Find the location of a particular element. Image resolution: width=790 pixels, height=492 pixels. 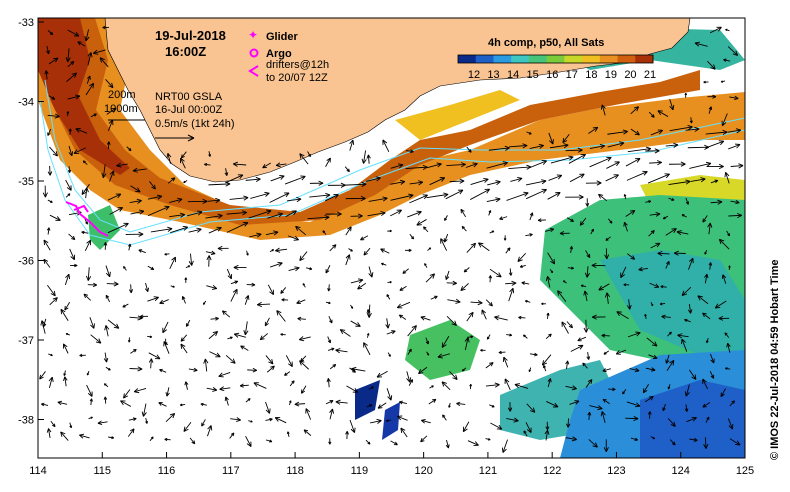

legend-argo-label: Argo is located at coordinates (279, 54).